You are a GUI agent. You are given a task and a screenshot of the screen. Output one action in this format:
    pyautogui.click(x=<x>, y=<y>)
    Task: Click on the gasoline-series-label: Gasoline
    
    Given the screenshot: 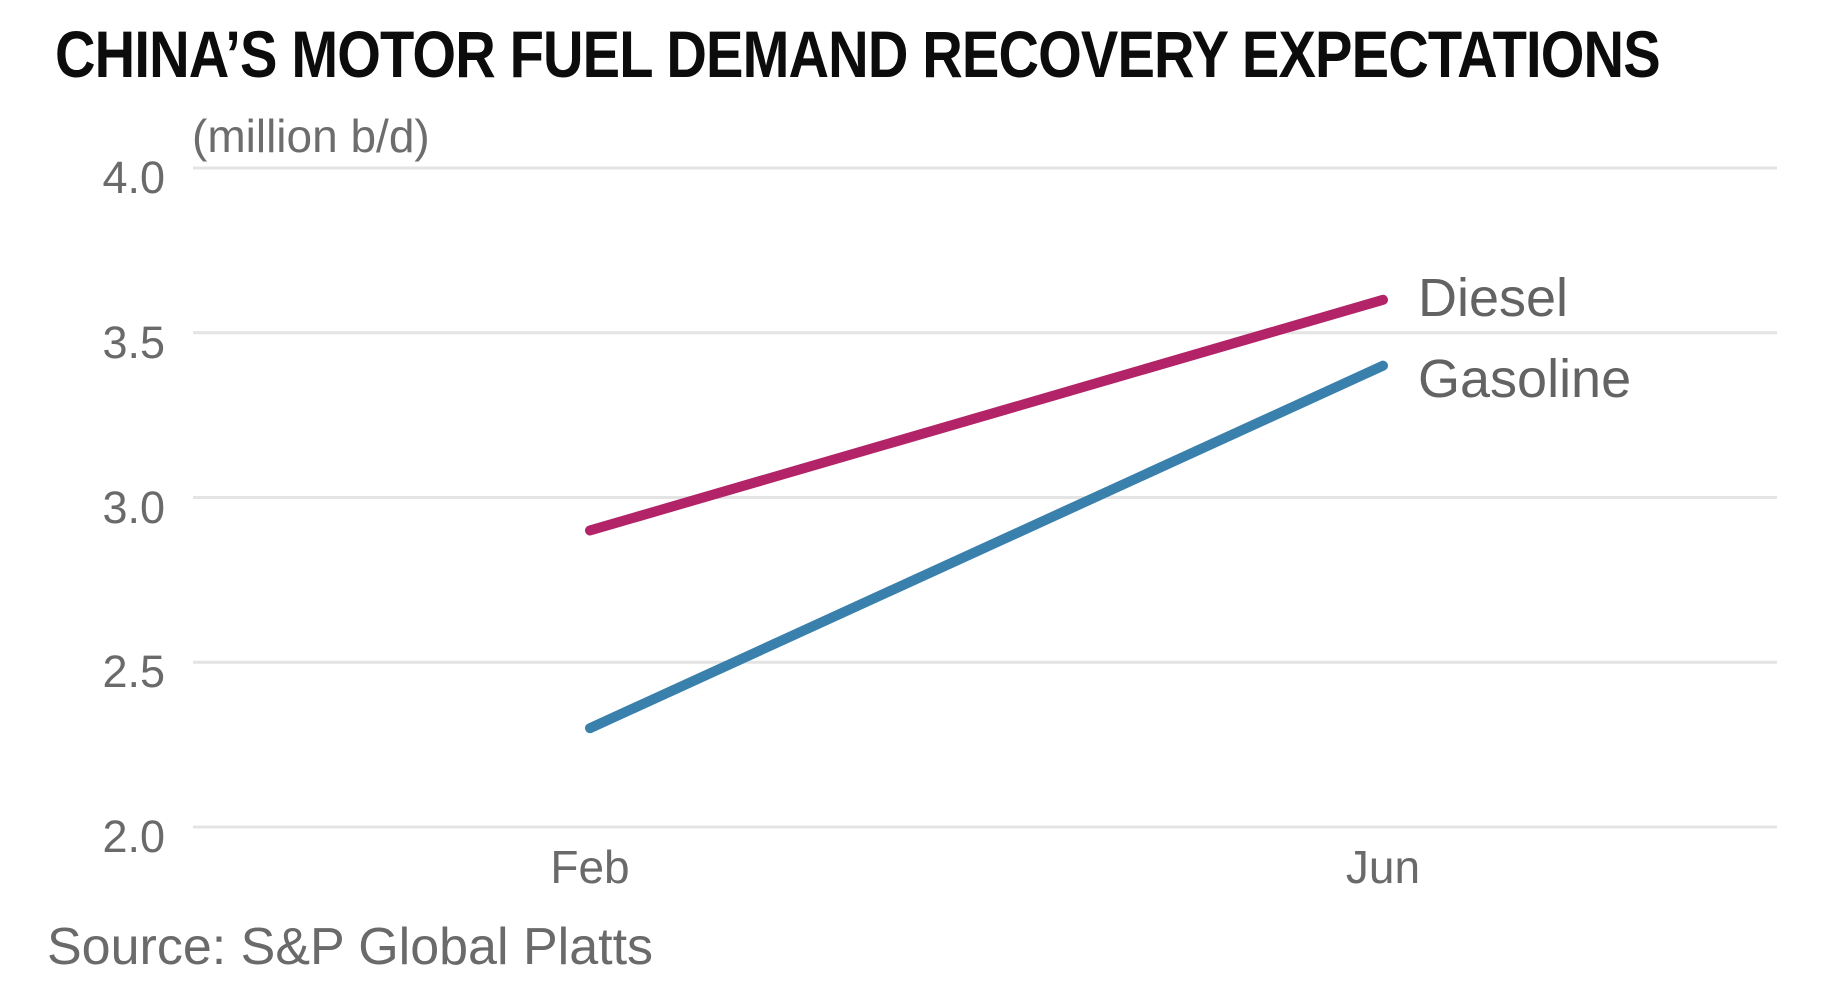 What is the action you would take?
    pyautogui.click(x=1525, y=378)
    